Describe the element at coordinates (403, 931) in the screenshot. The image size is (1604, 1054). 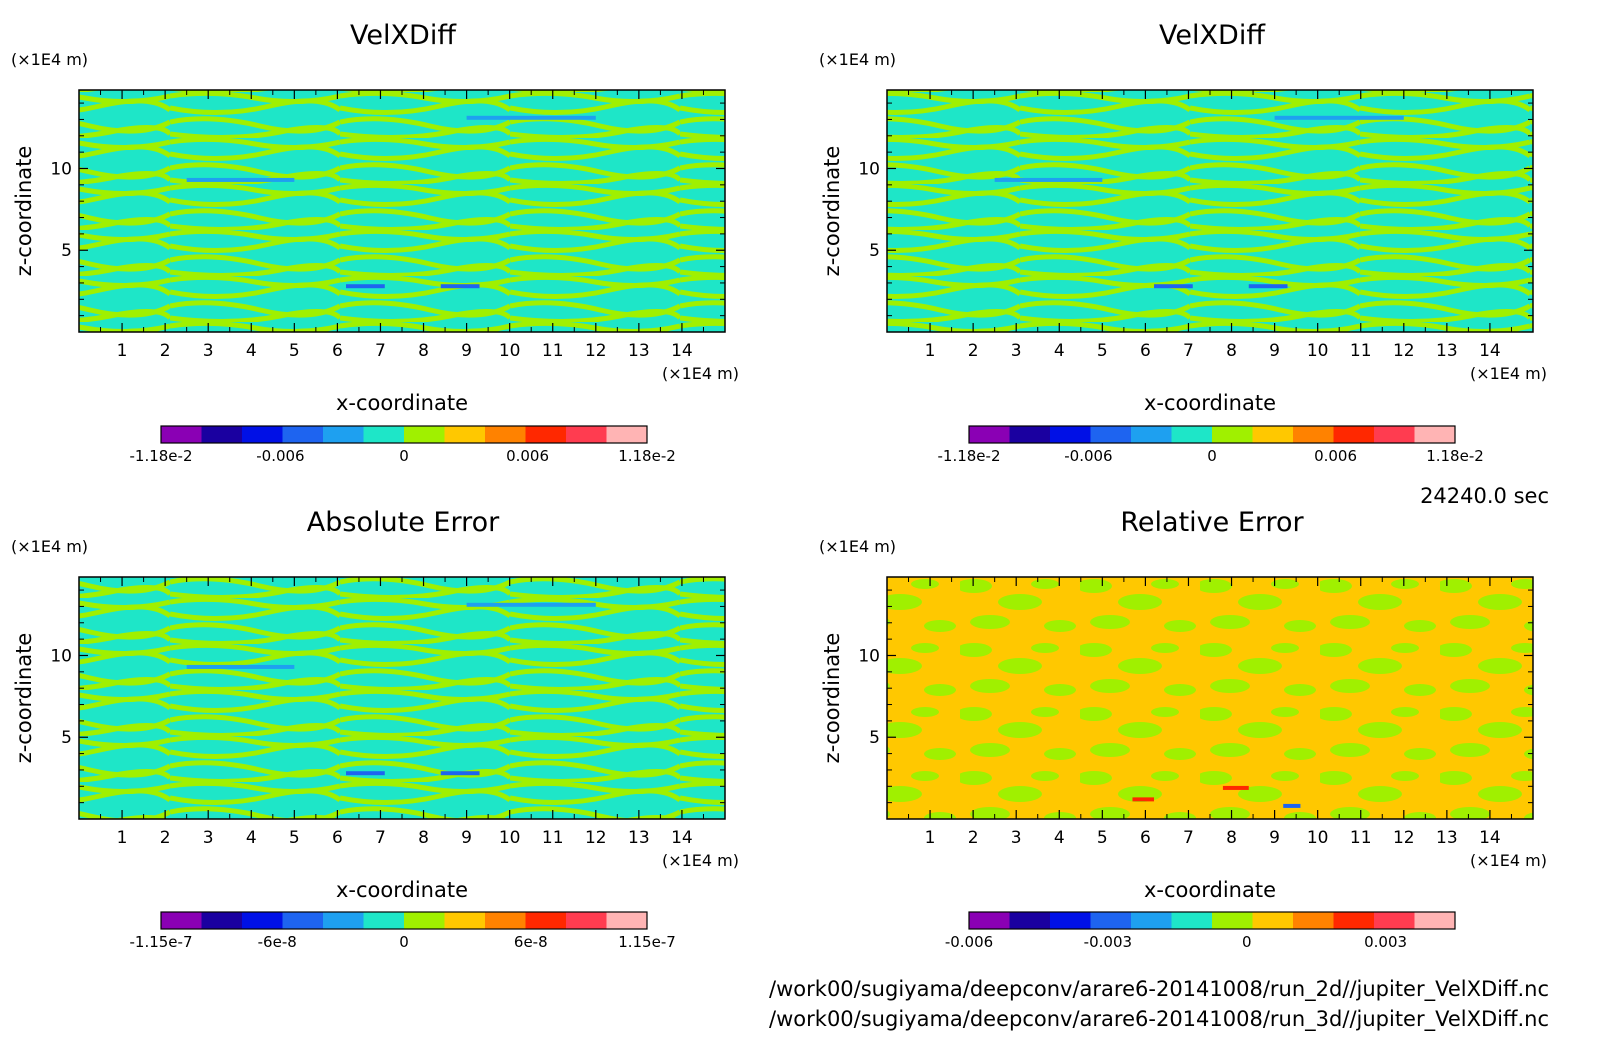
I see `colorbar: -1.15e-7 -6e-8 0 6e-8 1.15e-7` at that location.